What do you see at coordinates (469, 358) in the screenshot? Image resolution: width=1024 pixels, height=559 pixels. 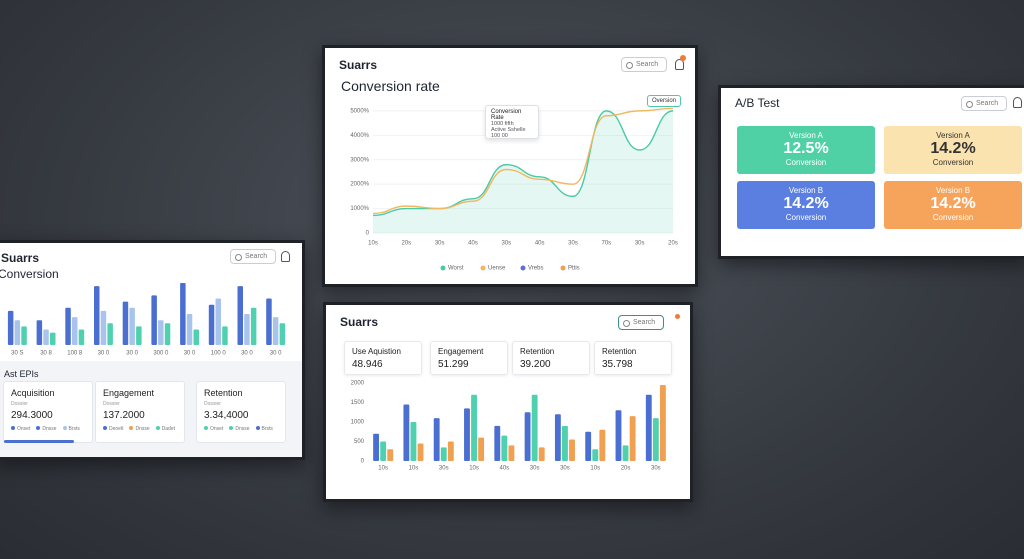 I see `metric-card: Engagement 51.299` at bounding box center [469, 358].